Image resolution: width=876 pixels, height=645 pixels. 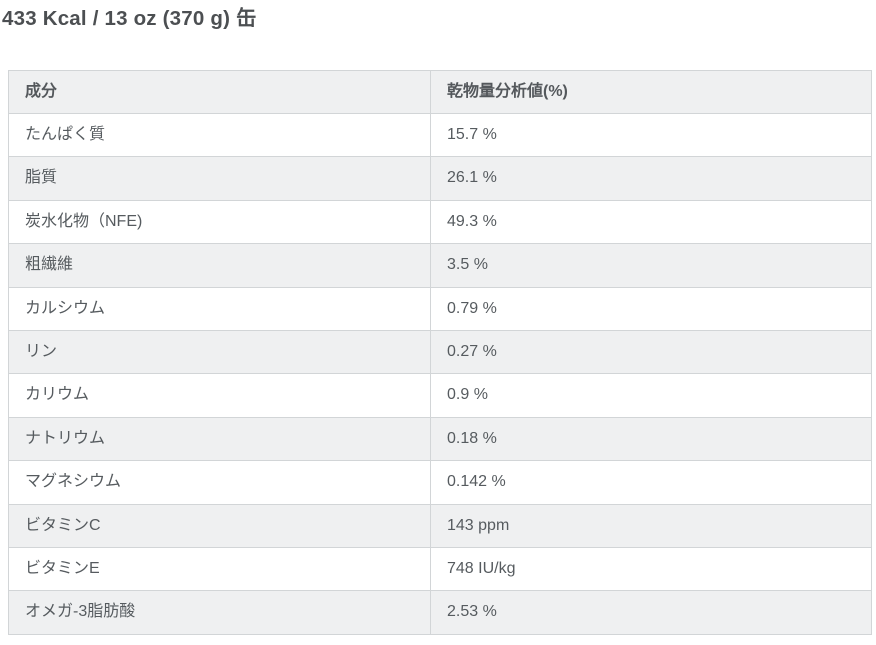 What do you see at coordinates (219, 482) in the screenshot?
I see `component-label: マグネシウム` at bounding box center [219, 482].